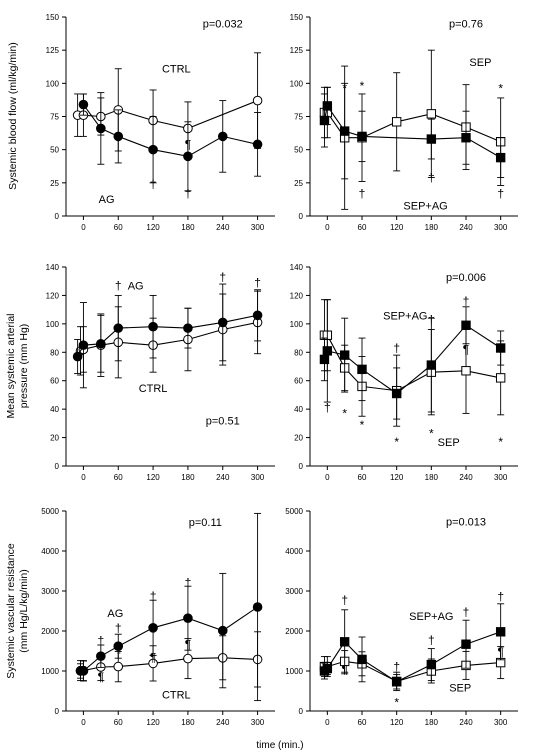 This screenshot has width=535, height=755. I want to click on y-tick-label: 40, so click(54, 409).